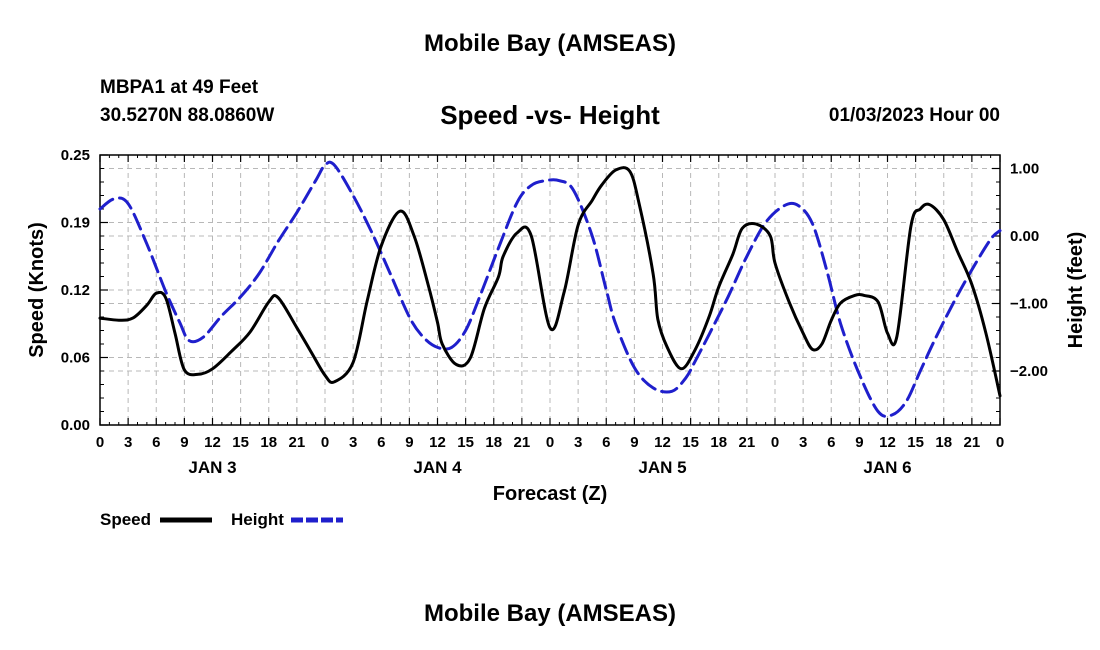  I want to click on repeat-title: Mobile Bay (AMSEAS), so click(550, 613).